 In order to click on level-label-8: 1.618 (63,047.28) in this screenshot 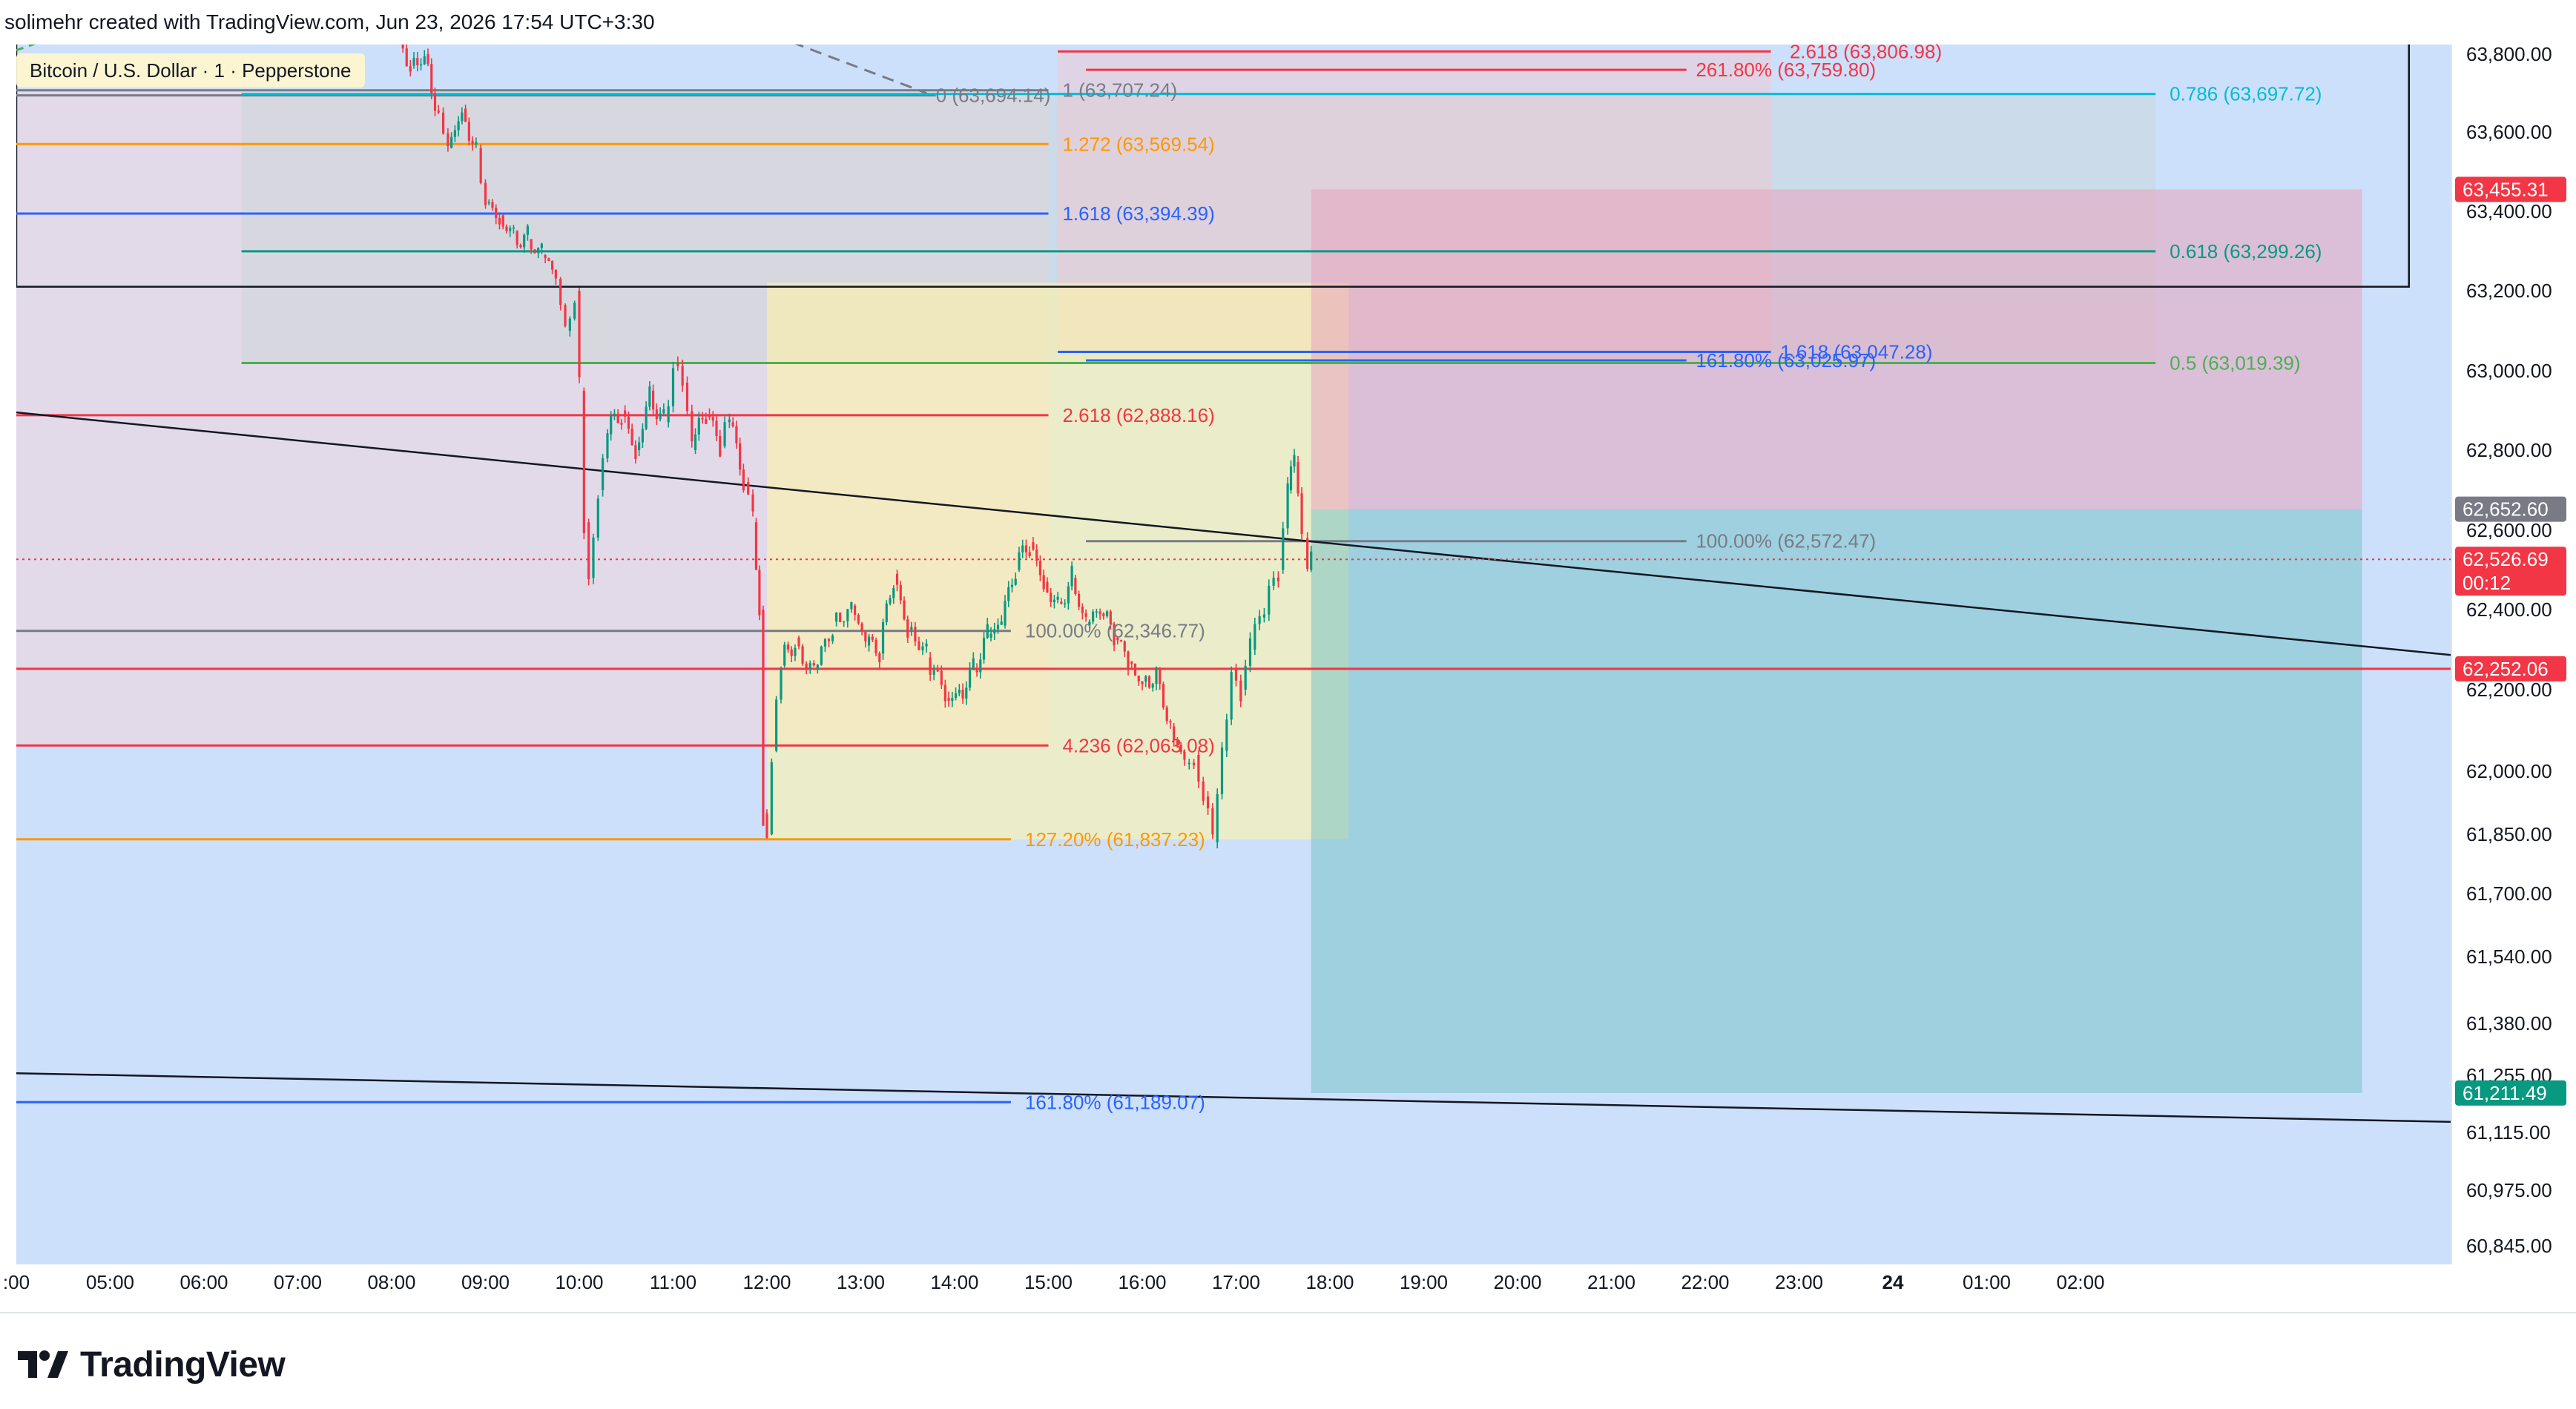, I will do `click(1856, 351)`.